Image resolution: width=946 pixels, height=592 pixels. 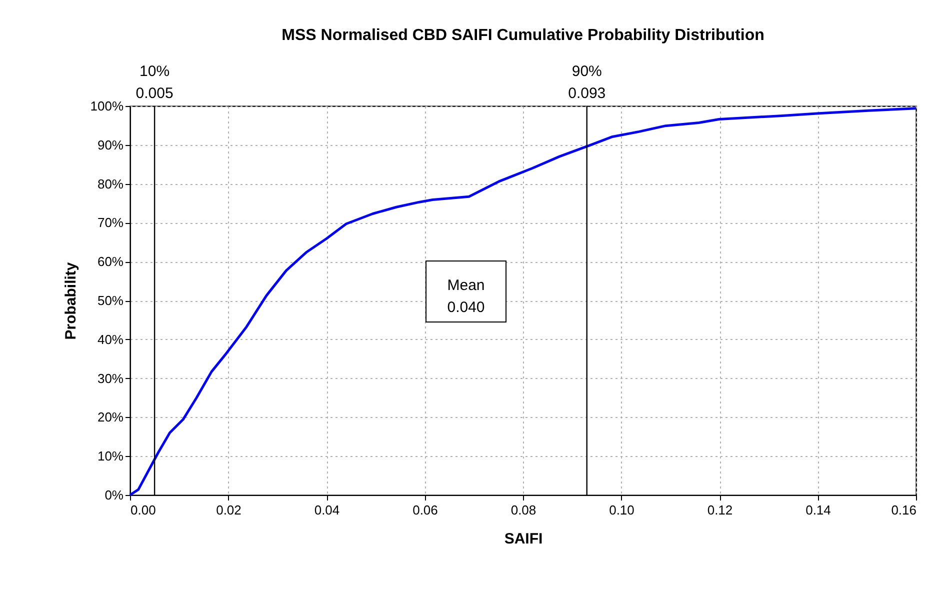 What do you see at coordinates (110, 417) in the screenshot?
I see `y-tick-label: 20%` at bounding box center [110, 417].